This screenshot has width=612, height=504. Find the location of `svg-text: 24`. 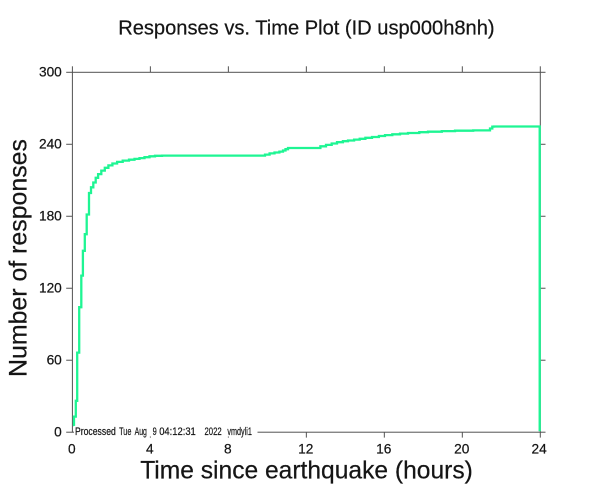

svg-text: 24 is located at coordinates (539, 448).